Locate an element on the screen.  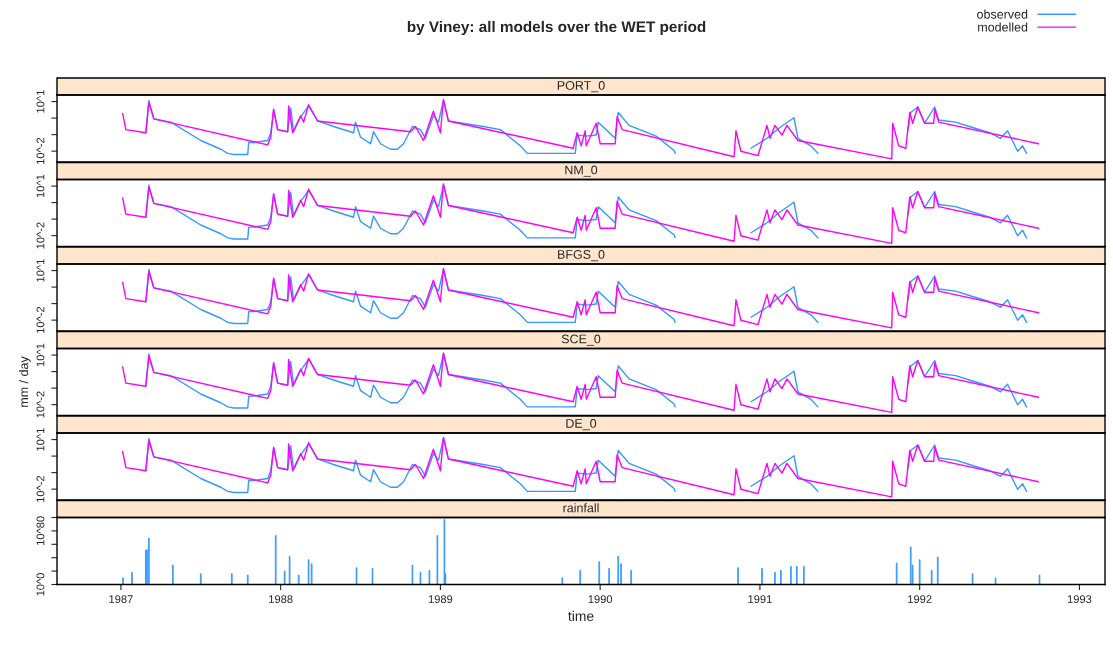
legend-label: observed is located at coordinates (1002, 14).